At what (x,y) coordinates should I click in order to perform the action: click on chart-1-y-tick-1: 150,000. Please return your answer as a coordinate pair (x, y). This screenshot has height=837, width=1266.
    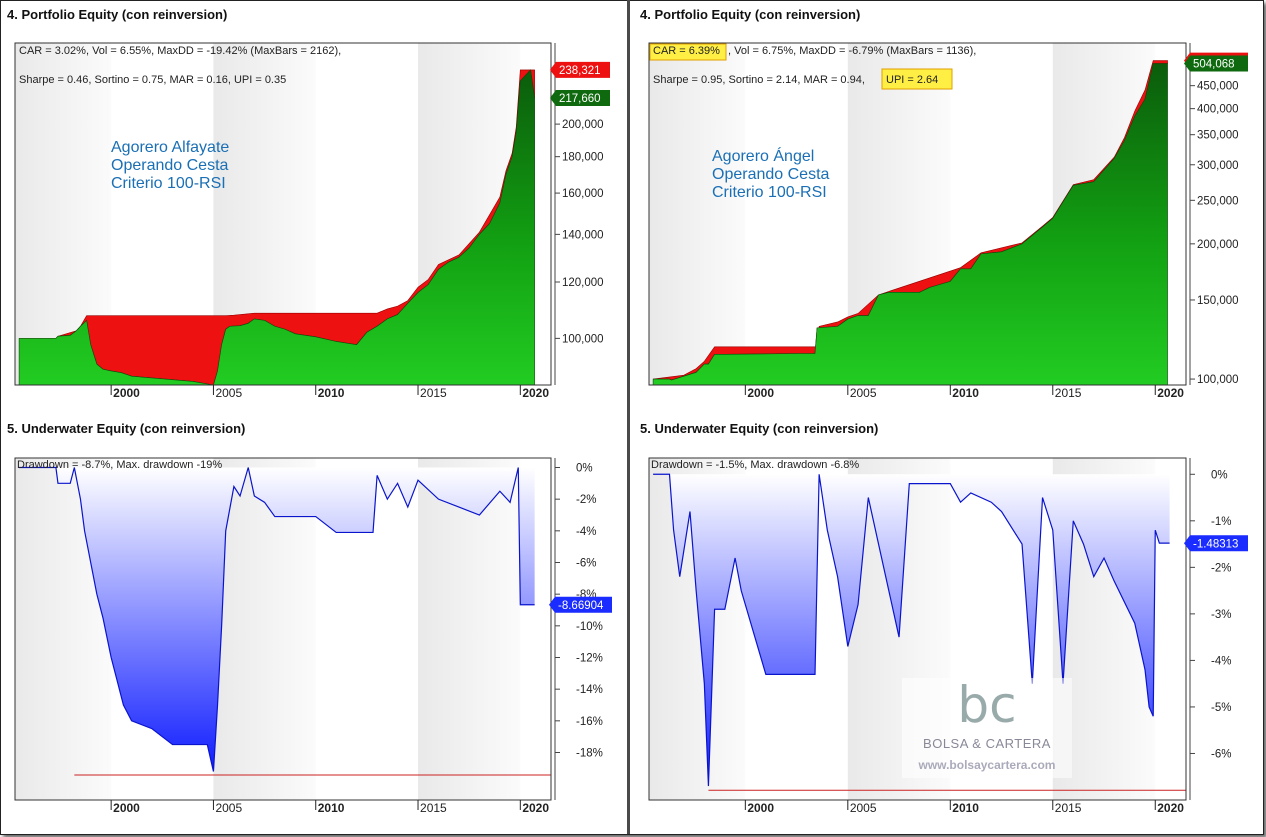
    Looking at the image, I should click on (1218, 301).